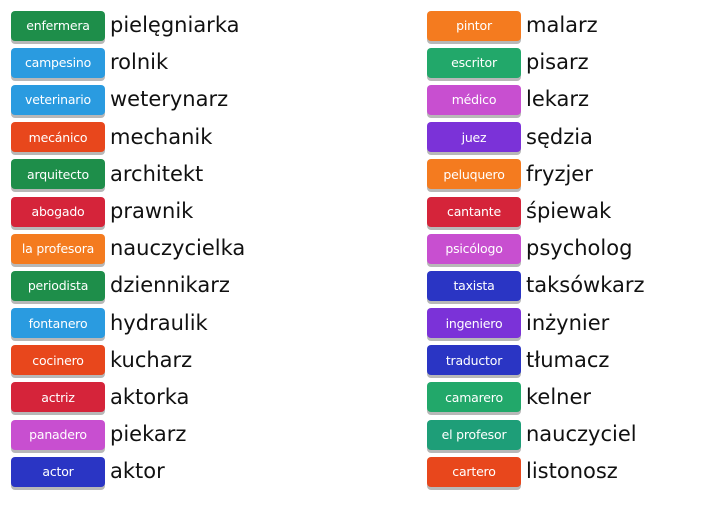 The height and width of the screenshot is (505, 706). I want to click on draggable-answer-tile: camarero, so click(474, 397).